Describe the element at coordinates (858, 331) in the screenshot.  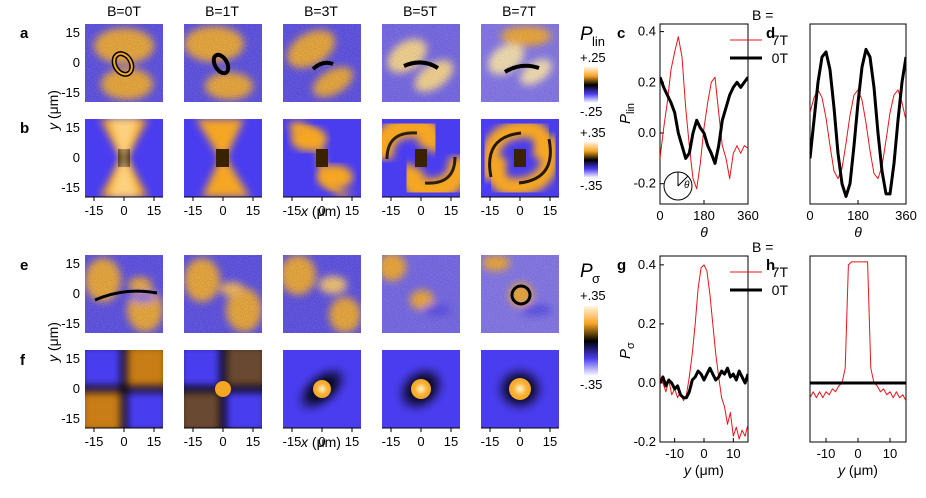
I see `series-line-7T` at that location.